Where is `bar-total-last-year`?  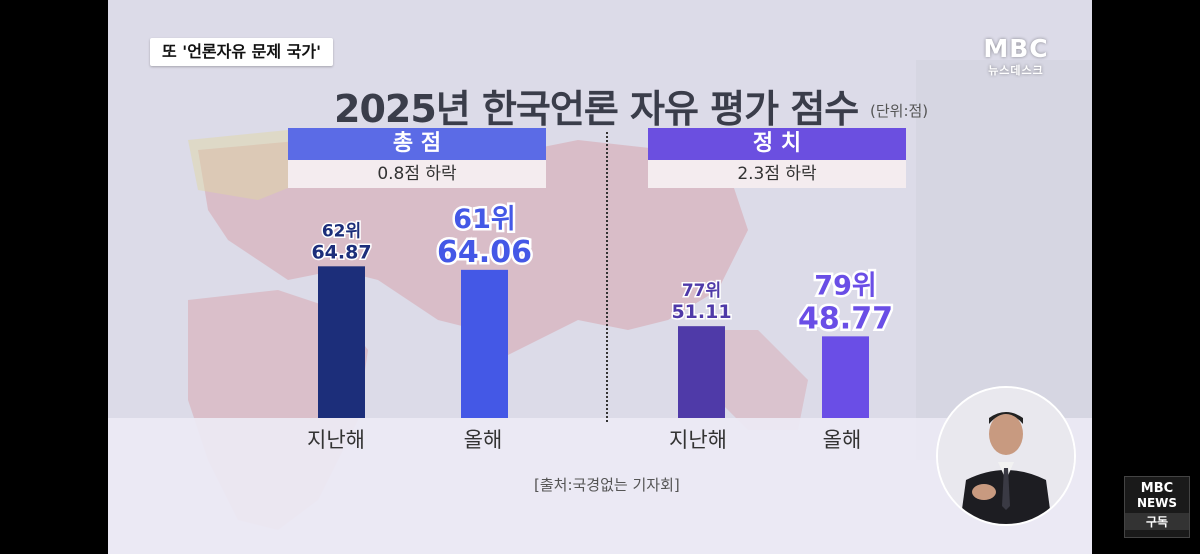 bar-total-last-year is located at coordinates (341, 342).